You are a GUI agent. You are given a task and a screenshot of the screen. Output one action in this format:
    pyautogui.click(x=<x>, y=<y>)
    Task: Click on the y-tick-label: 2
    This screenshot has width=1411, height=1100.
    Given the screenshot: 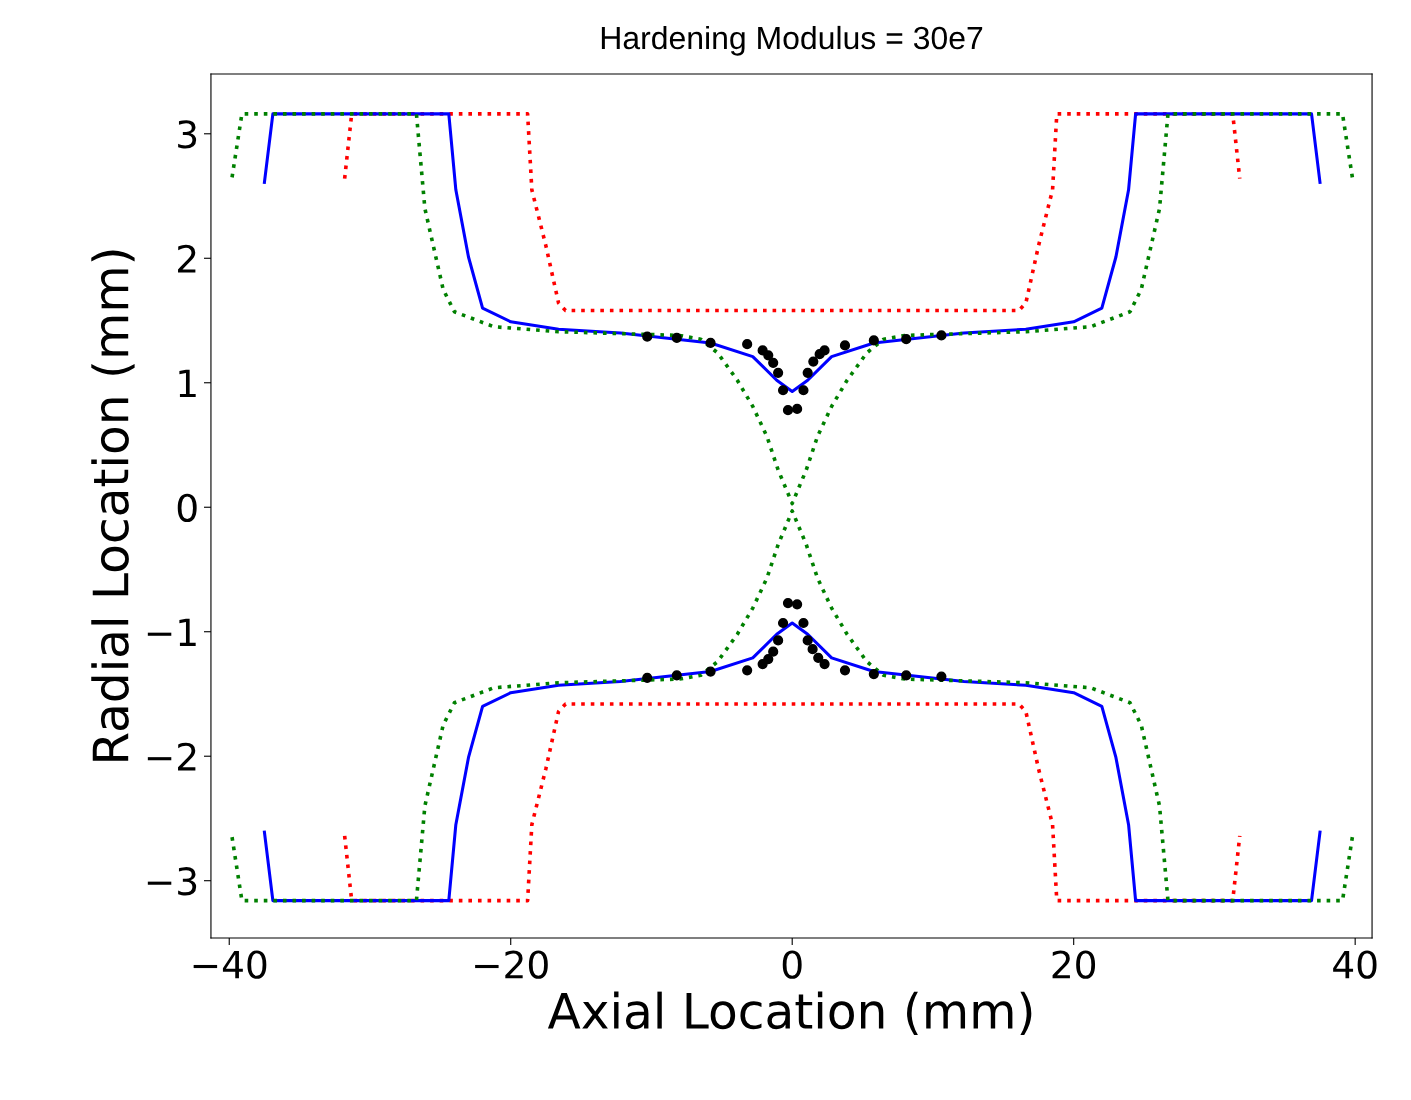 What is the action you would take?
    pyautogui.click(x=187, y=258)
    